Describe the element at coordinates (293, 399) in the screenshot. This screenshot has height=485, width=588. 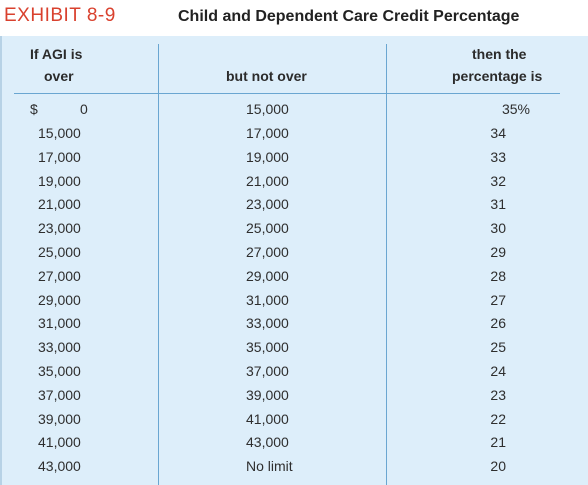
I see `table-row: 37,000 39,000 23` at that location.